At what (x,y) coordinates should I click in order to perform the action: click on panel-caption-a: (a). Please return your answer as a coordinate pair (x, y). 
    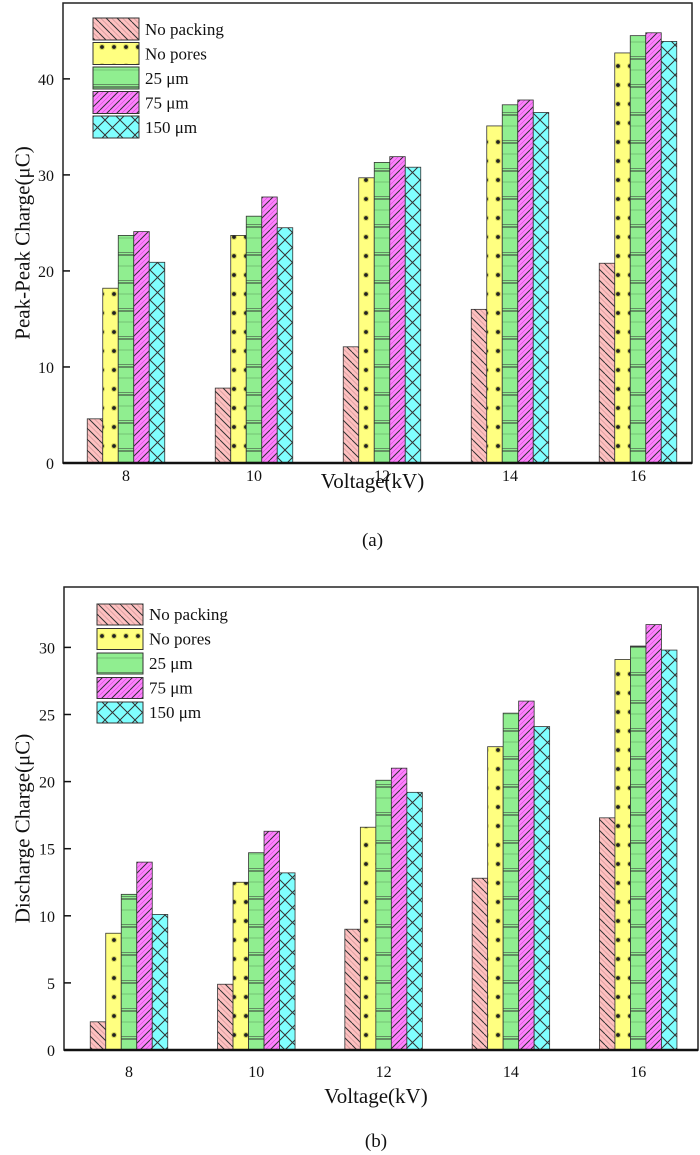
    Looking at the image, I should click on (372, 540).